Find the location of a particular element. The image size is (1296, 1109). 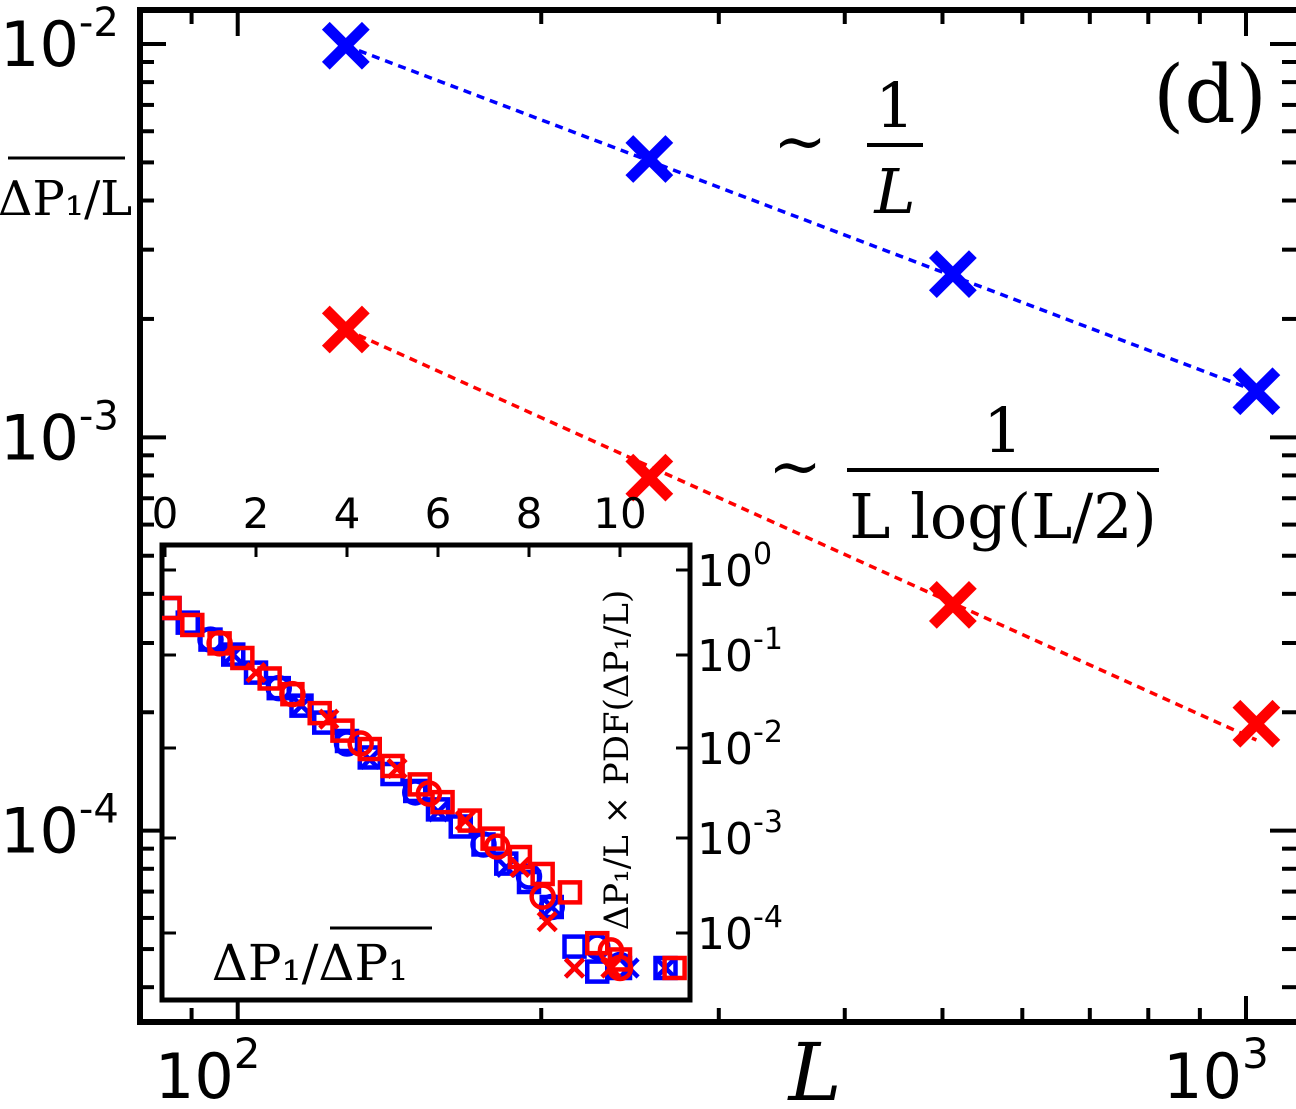

red-fit-label: ~1 L log(L/2) is located at coordinates (963, 473).